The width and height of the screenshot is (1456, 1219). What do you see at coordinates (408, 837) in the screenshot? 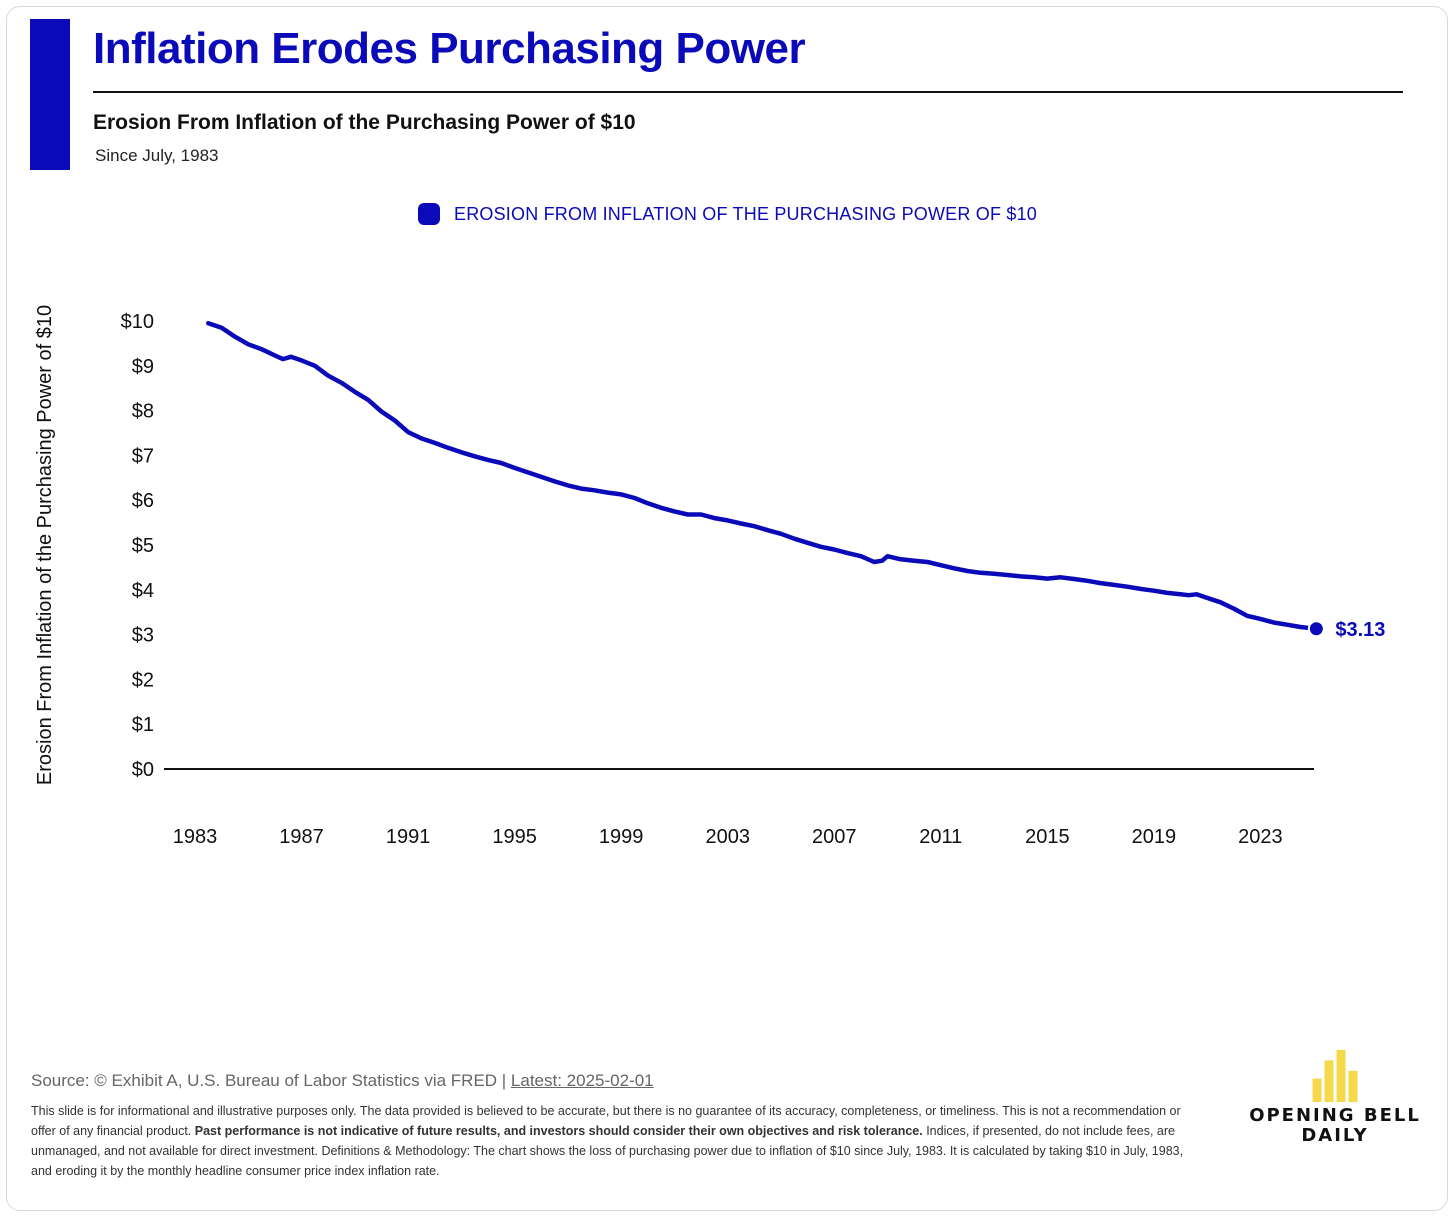
I see `x-tick-label: 1991` at bounding box center [408, 837].